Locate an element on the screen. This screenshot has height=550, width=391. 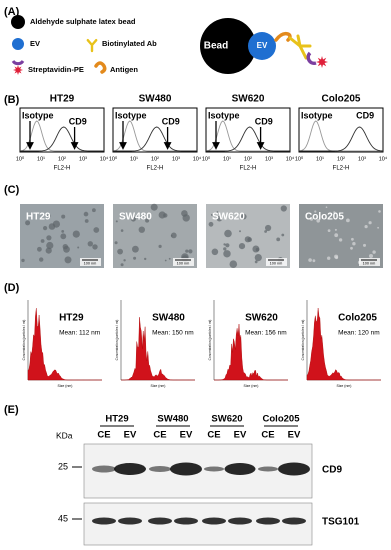
panel-label: (E) is located at coordinates (11, 410).